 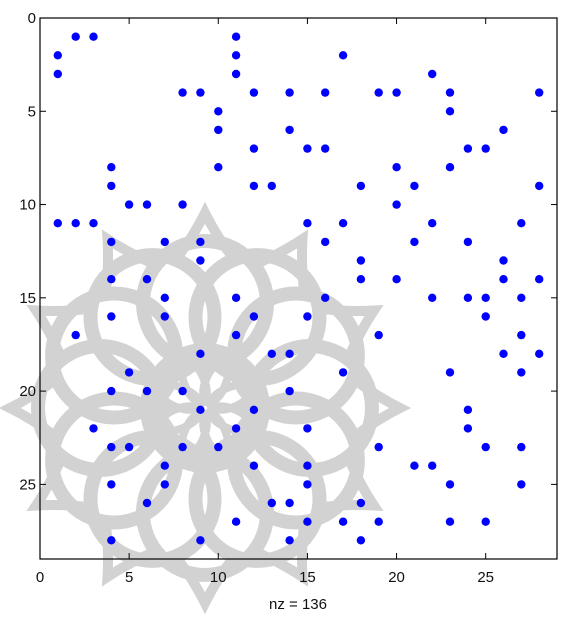 What do you see at coordinates (32, 111) in the screenshot?
I see `y-tick-label: 5` at bounding box center [32, 111].